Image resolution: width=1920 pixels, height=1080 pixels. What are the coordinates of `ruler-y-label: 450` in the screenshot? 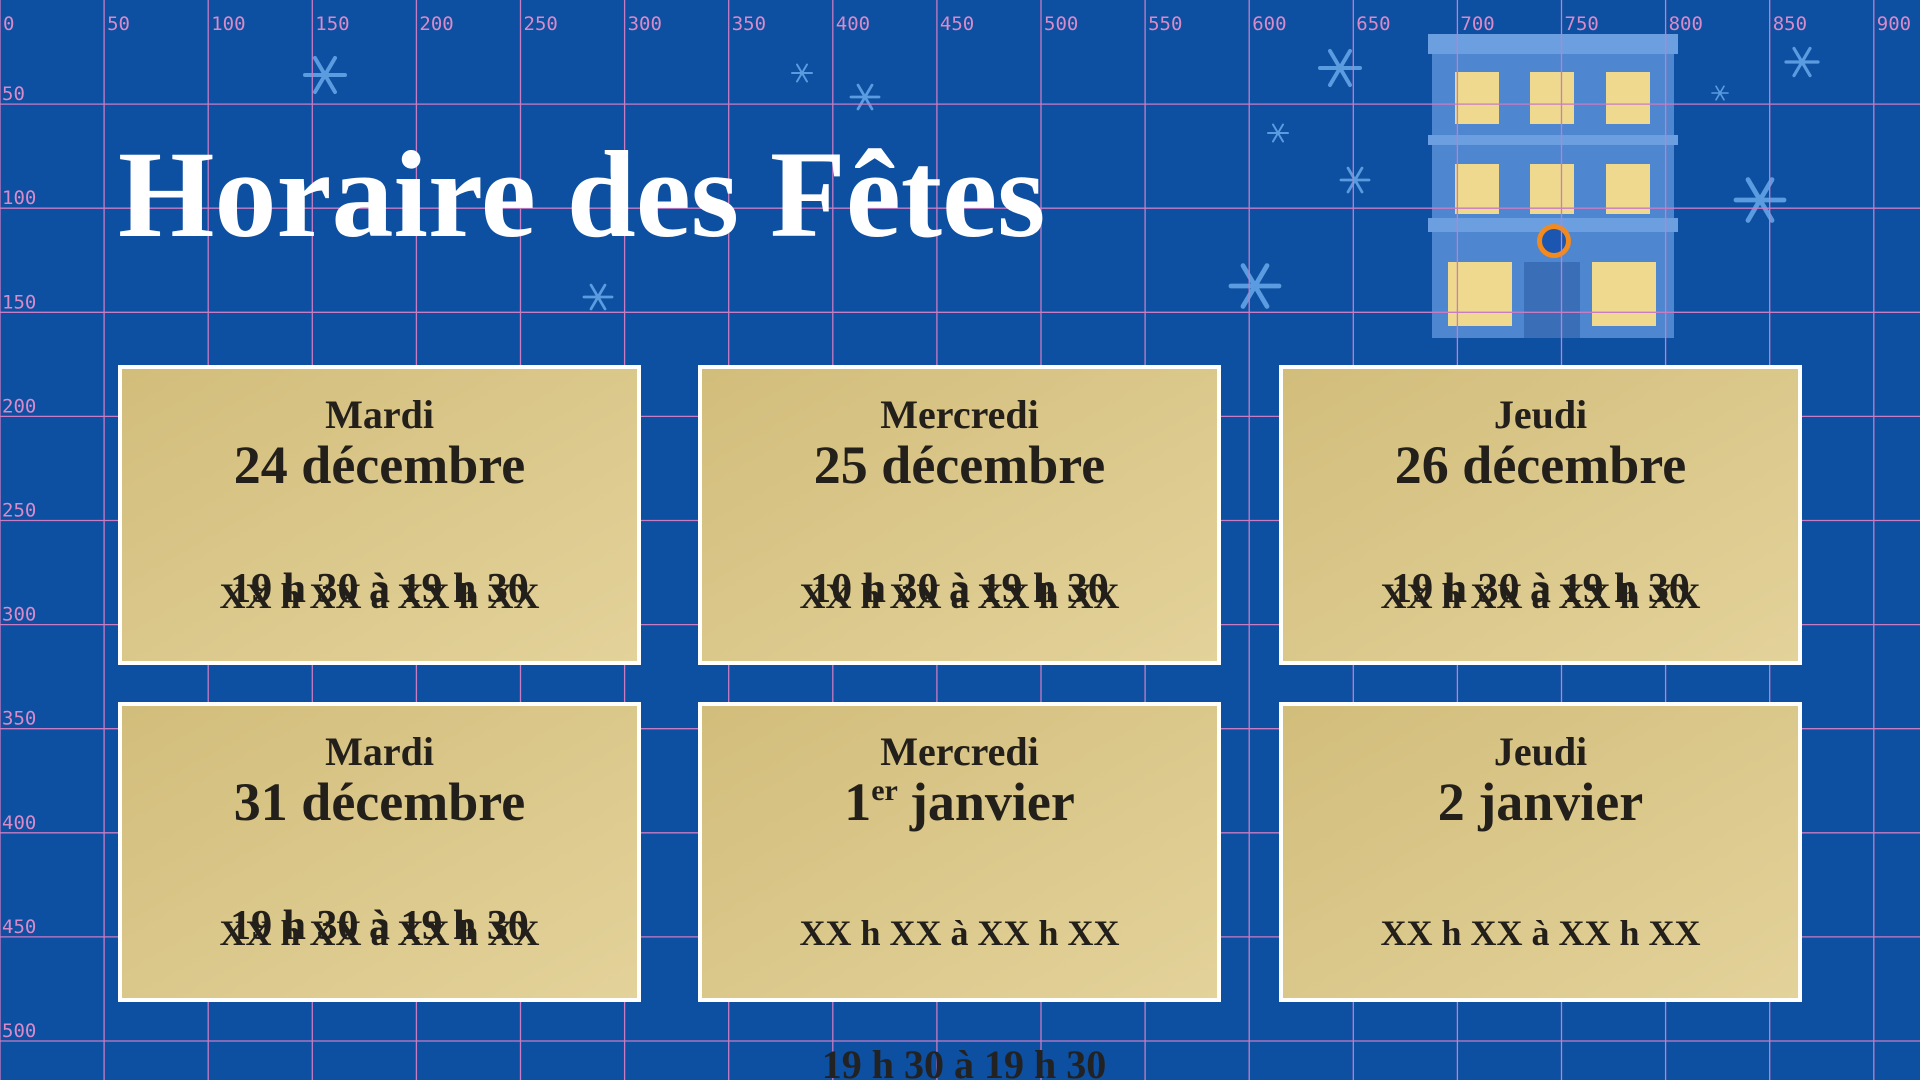 It's located at (19, 927).